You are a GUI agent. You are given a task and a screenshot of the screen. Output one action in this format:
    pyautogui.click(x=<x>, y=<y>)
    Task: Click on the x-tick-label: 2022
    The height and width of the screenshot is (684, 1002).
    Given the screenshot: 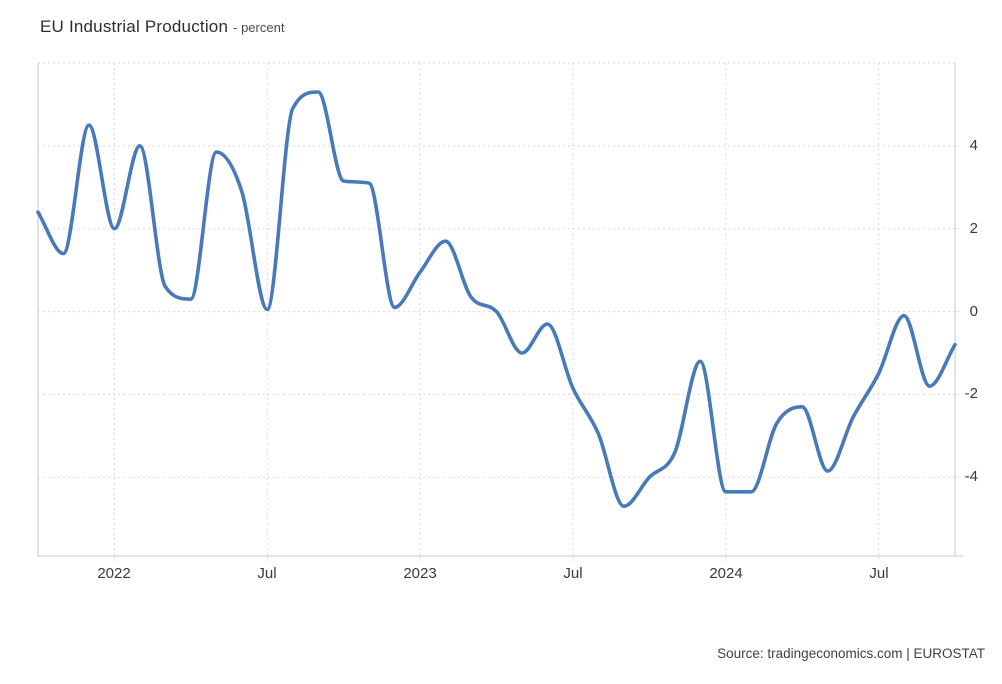 What is the action you would take?
    pyautogui.click(x=114, y=573)
    